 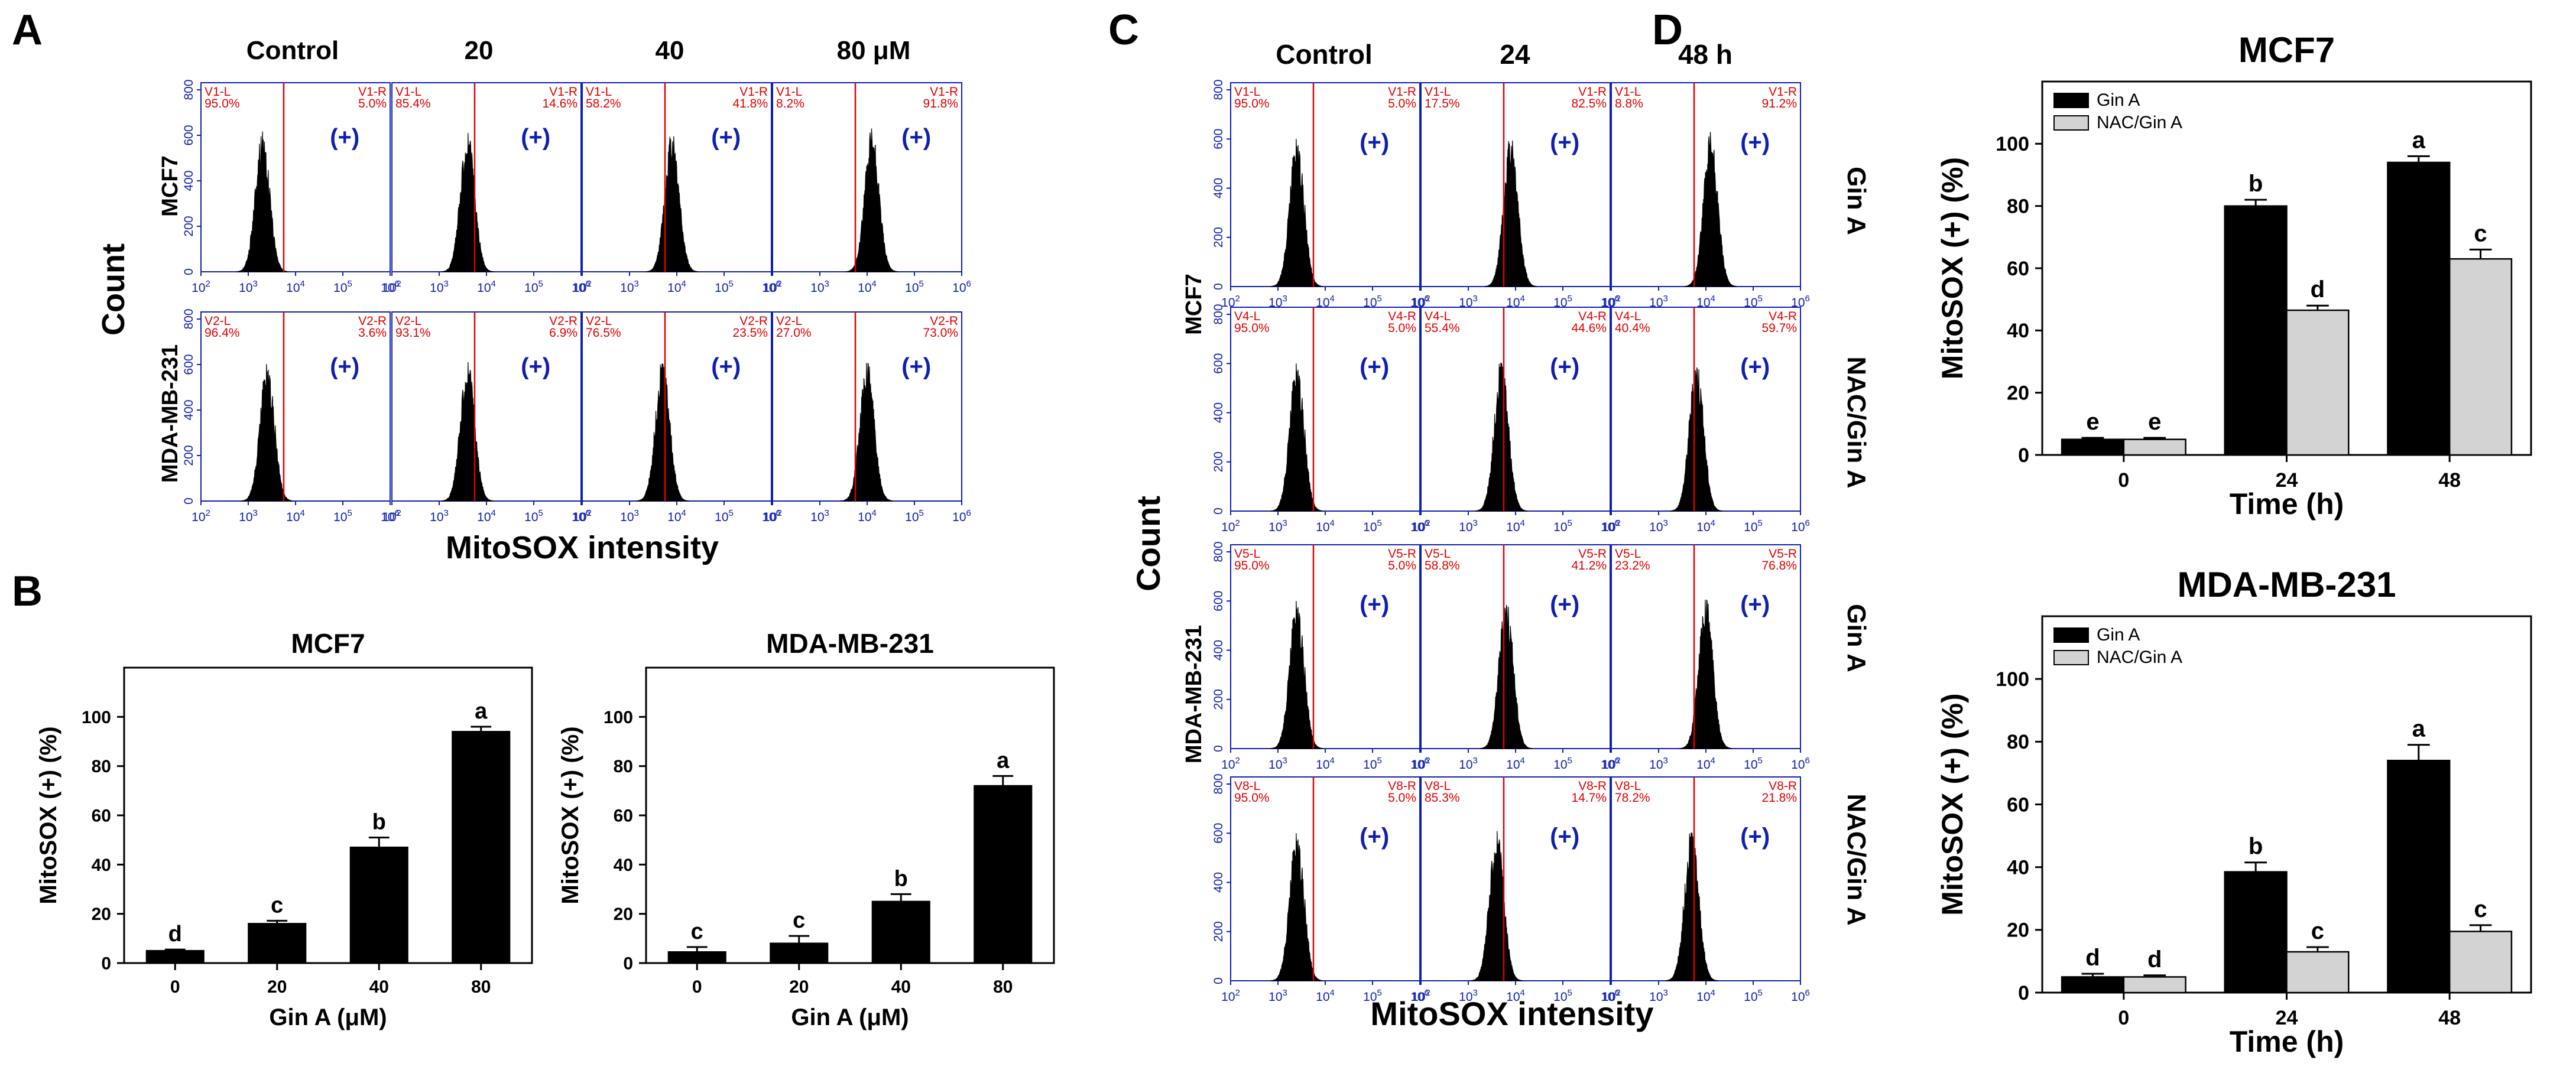 What do you see at coordinates (218, 92) in the screenshot?
I see `gate-left-name: V1-L` at bounding box center [218, 92].